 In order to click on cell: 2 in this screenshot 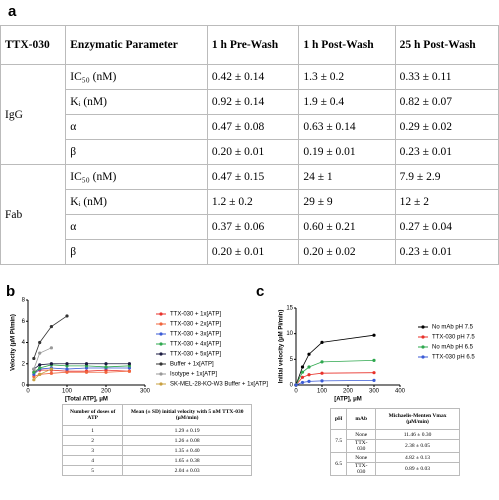, I will do `click(92, 440)`.